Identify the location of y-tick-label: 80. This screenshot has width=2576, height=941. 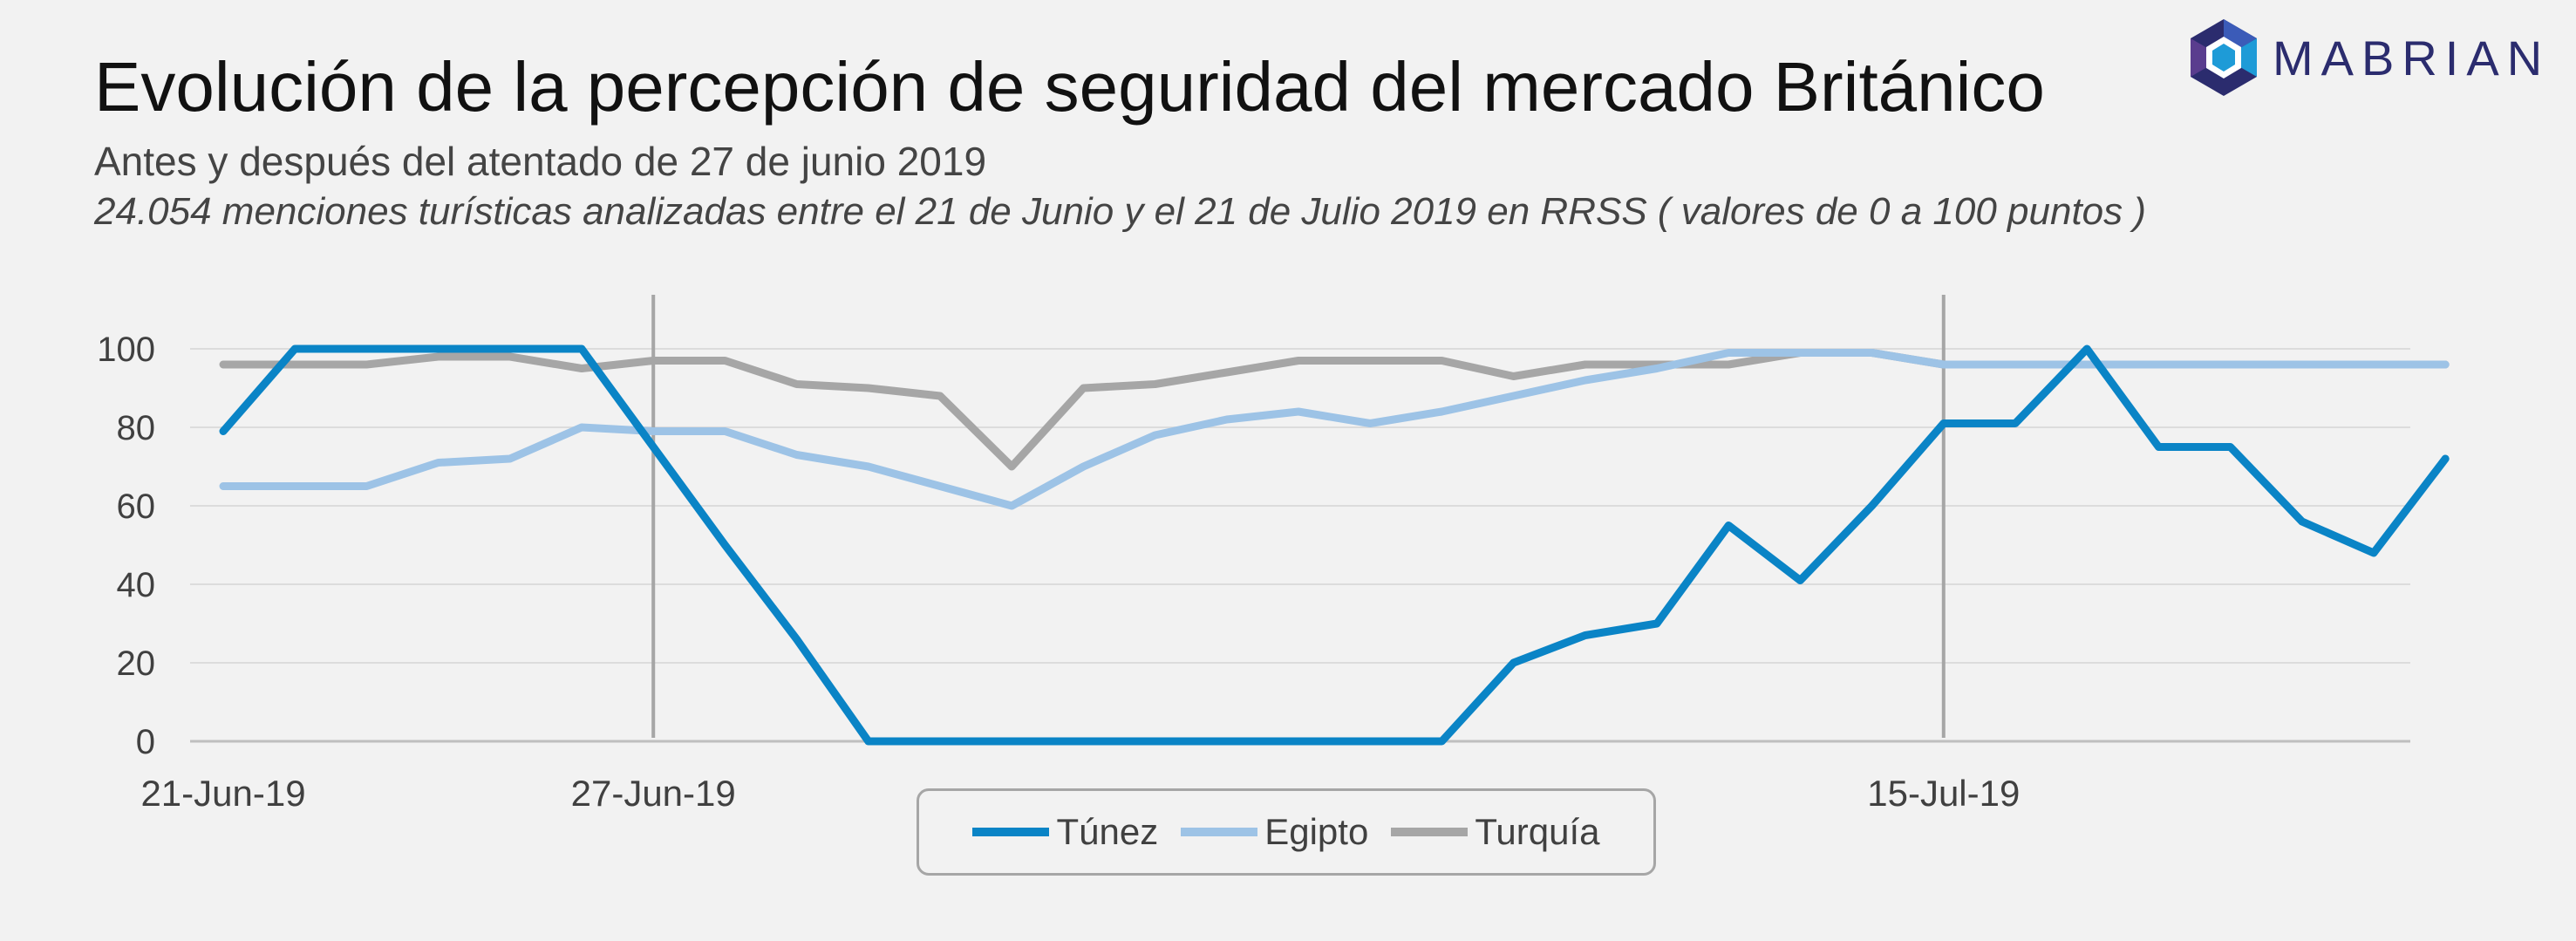
(137, 428).